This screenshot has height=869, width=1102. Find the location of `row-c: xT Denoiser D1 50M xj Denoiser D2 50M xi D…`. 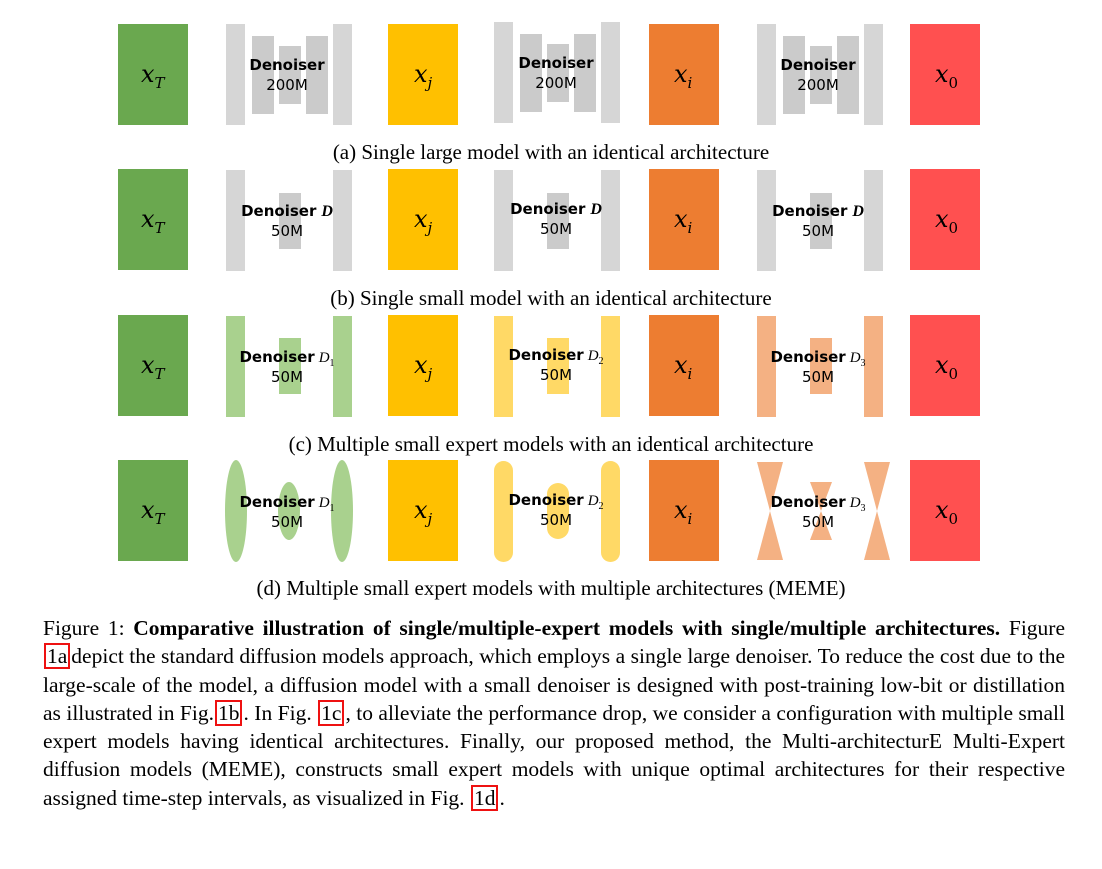

row-c: xT Denoiser D1 50M xj Denoiser D2 50M xi D… is located at coordinates (549, 385).